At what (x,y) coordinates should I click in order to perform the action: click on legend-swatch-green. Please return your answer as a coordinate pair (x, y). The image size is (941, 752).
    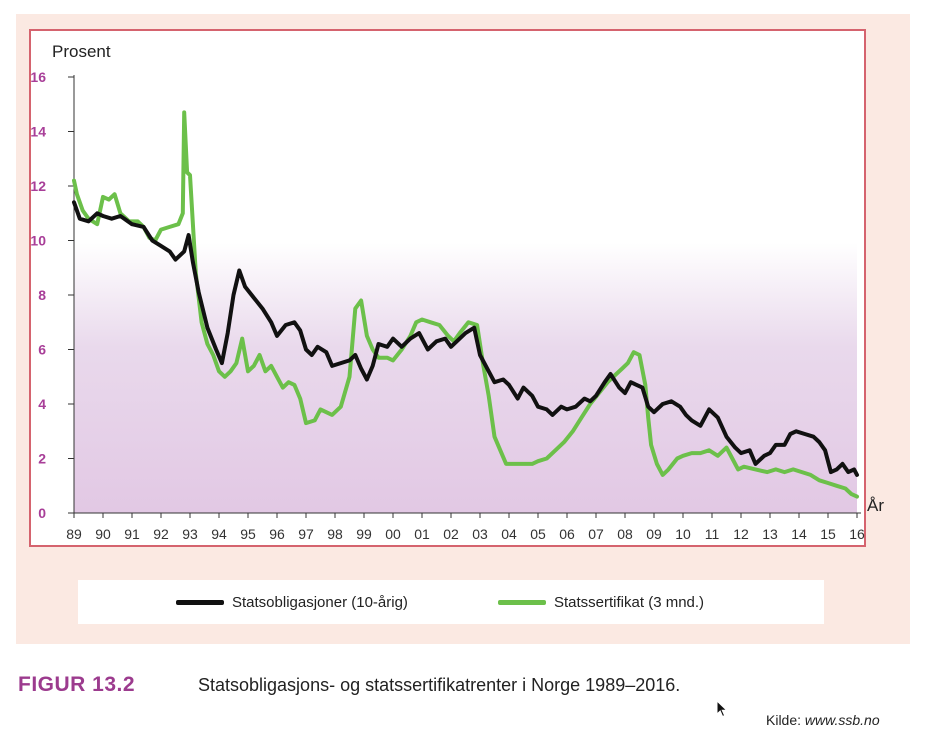
    Looking at the image, I should click on (522, 602).